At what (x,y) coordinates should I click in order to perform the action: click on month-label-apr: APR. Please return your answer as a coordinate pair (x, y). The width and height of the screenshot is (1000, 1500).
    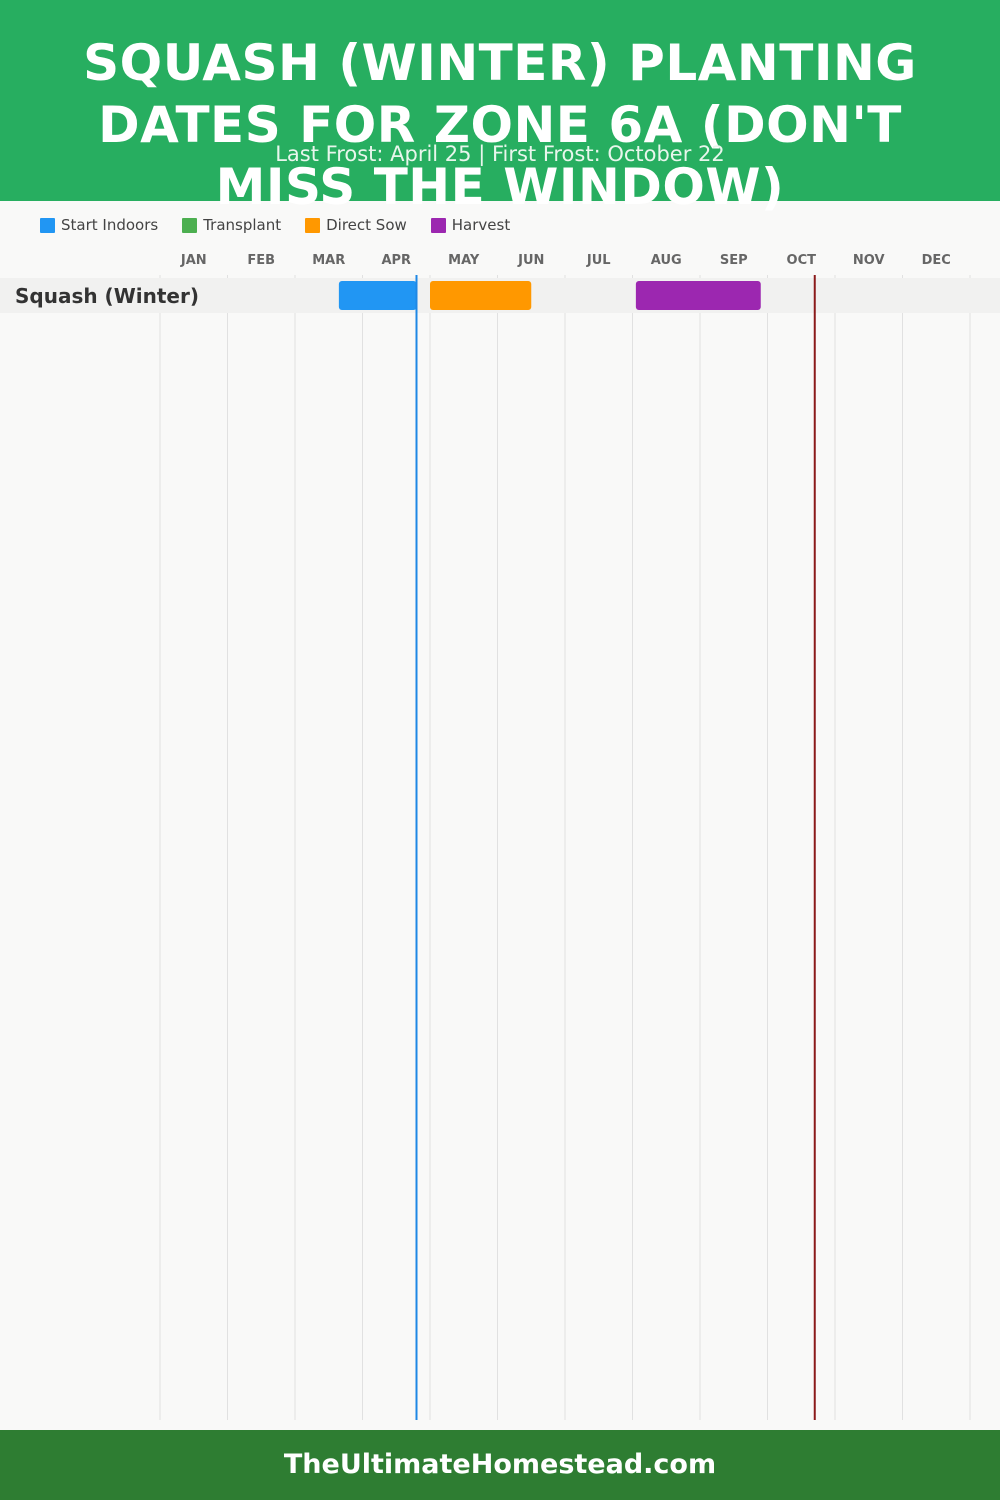
    Looking at the image, I should click on (396, 260).